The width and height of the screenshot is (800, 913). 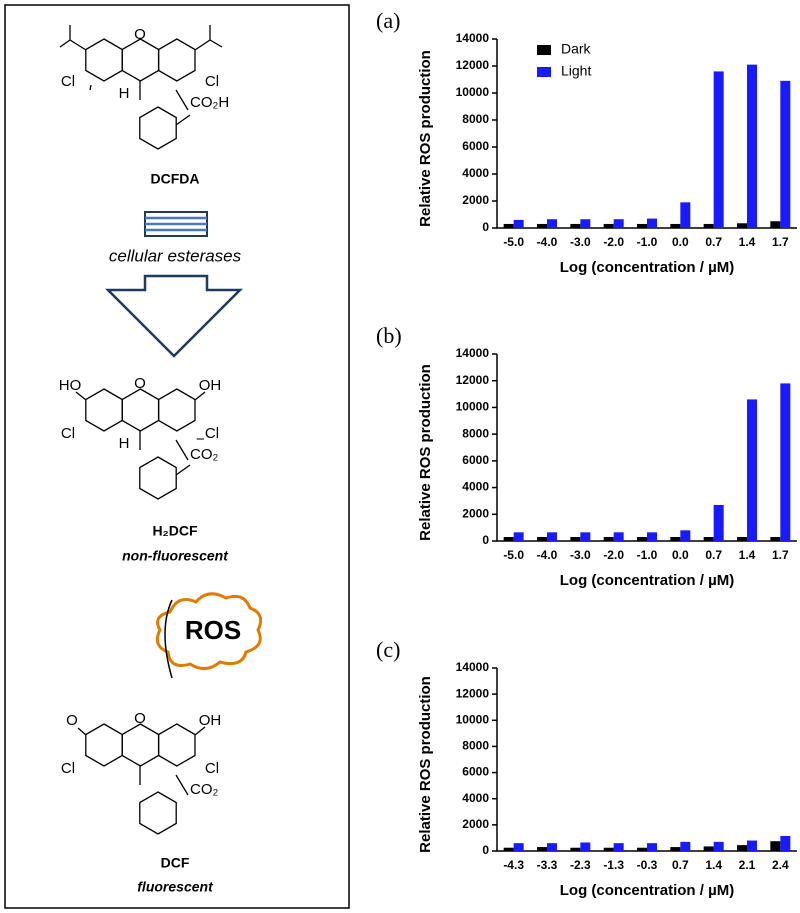 I want to click on molecule-dcf, so click(x=141, y=779).